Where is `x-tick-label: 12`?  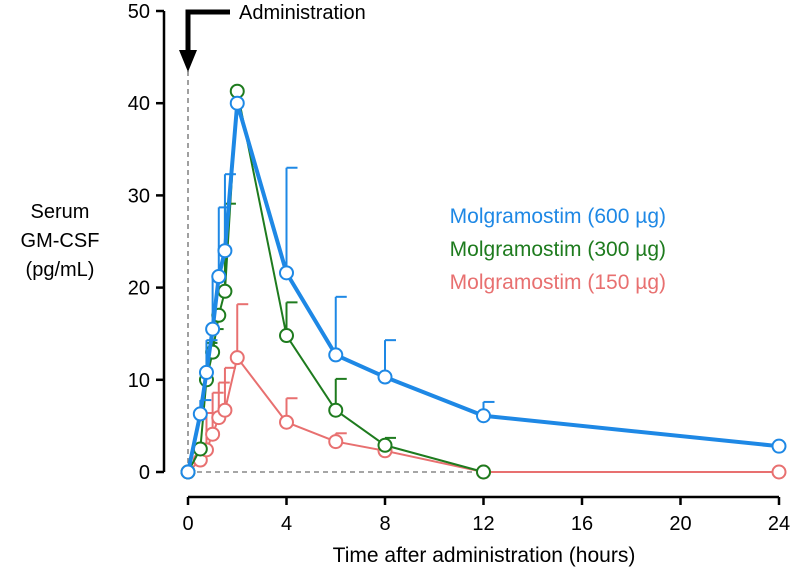
x-tick-label: 12 is located at coordinates (483, 524).